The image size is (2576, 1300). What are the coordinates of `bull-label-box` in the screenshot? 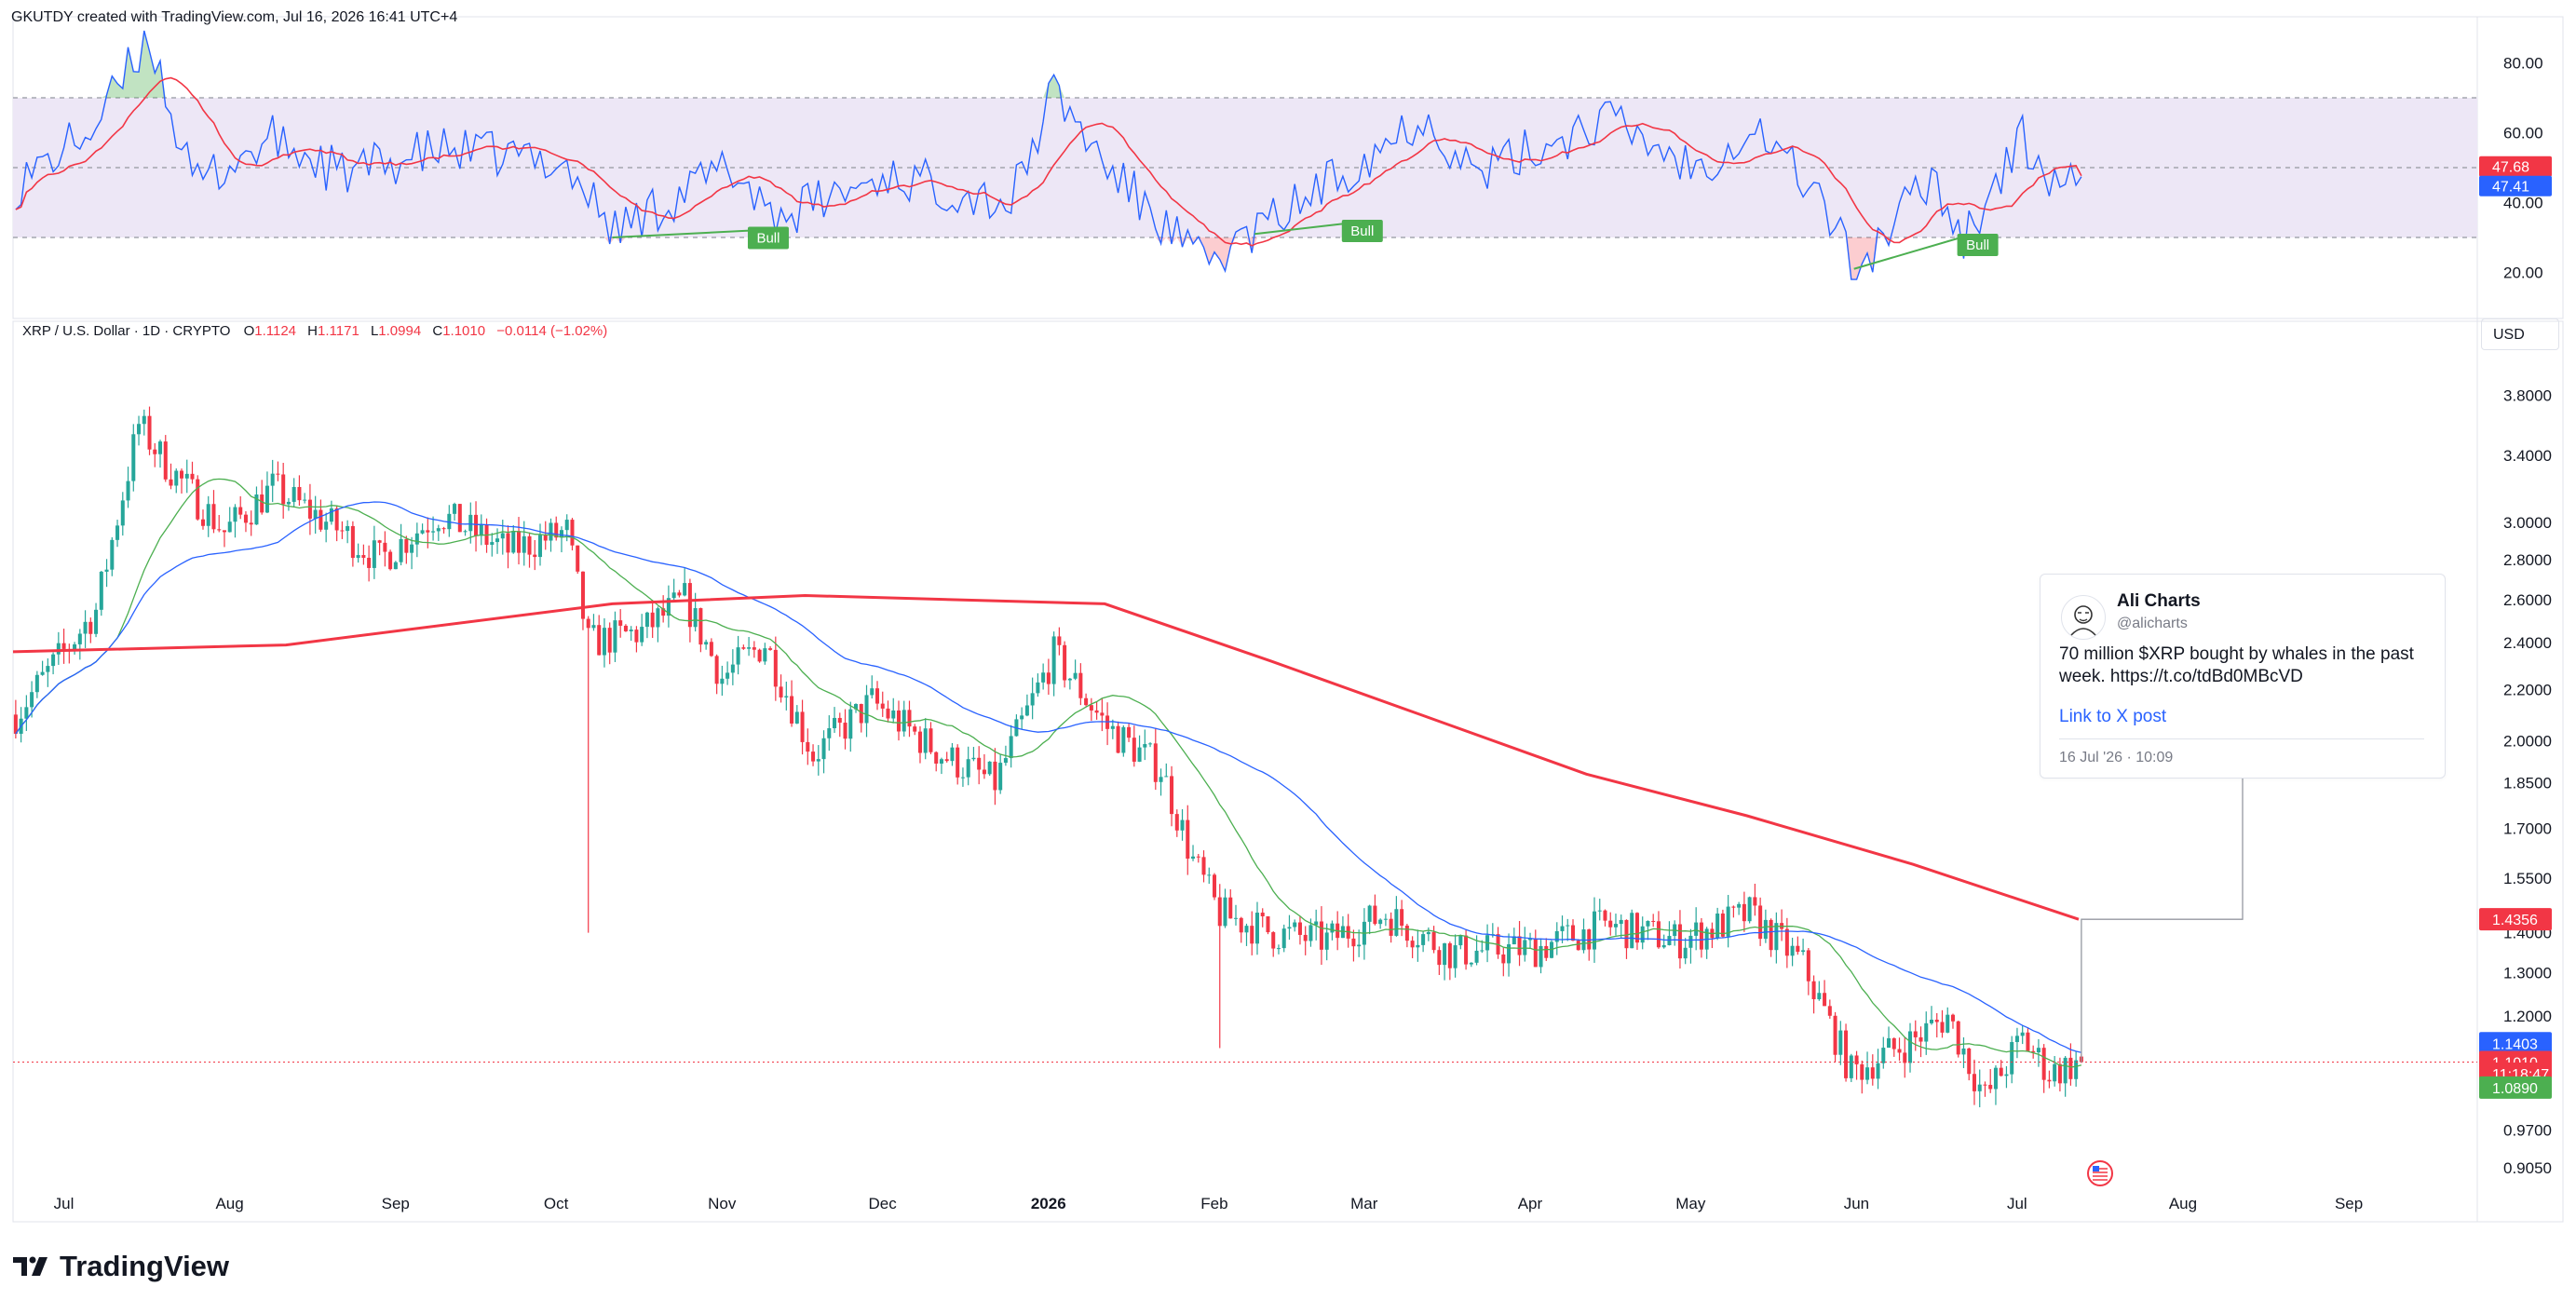 It's located at (768, 238).